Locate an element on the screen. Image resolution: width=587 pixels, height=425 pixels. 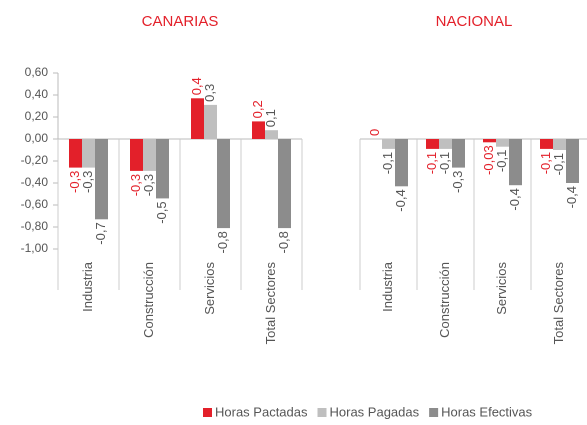
y-tick-label: -0,20 is located at coordinates (35, 160).